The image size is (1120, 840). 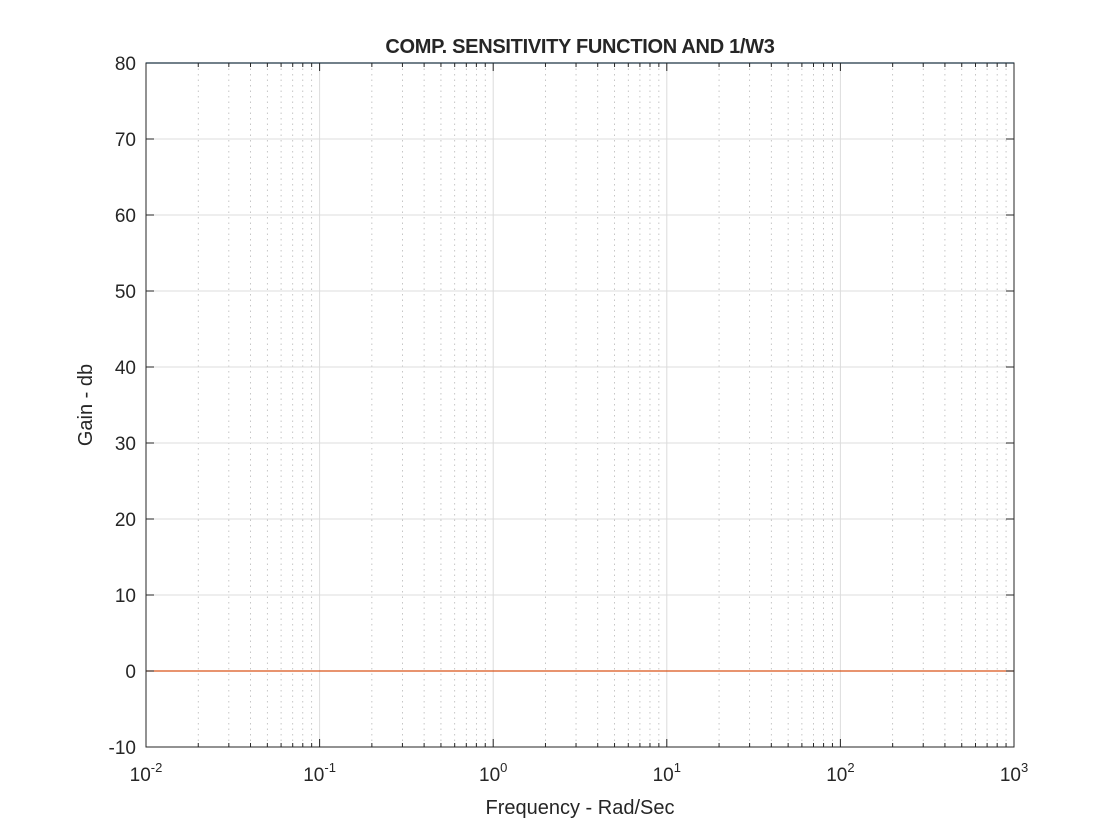 I want to click on x-tick-label: 10⁻², so click(x=146, y=773).